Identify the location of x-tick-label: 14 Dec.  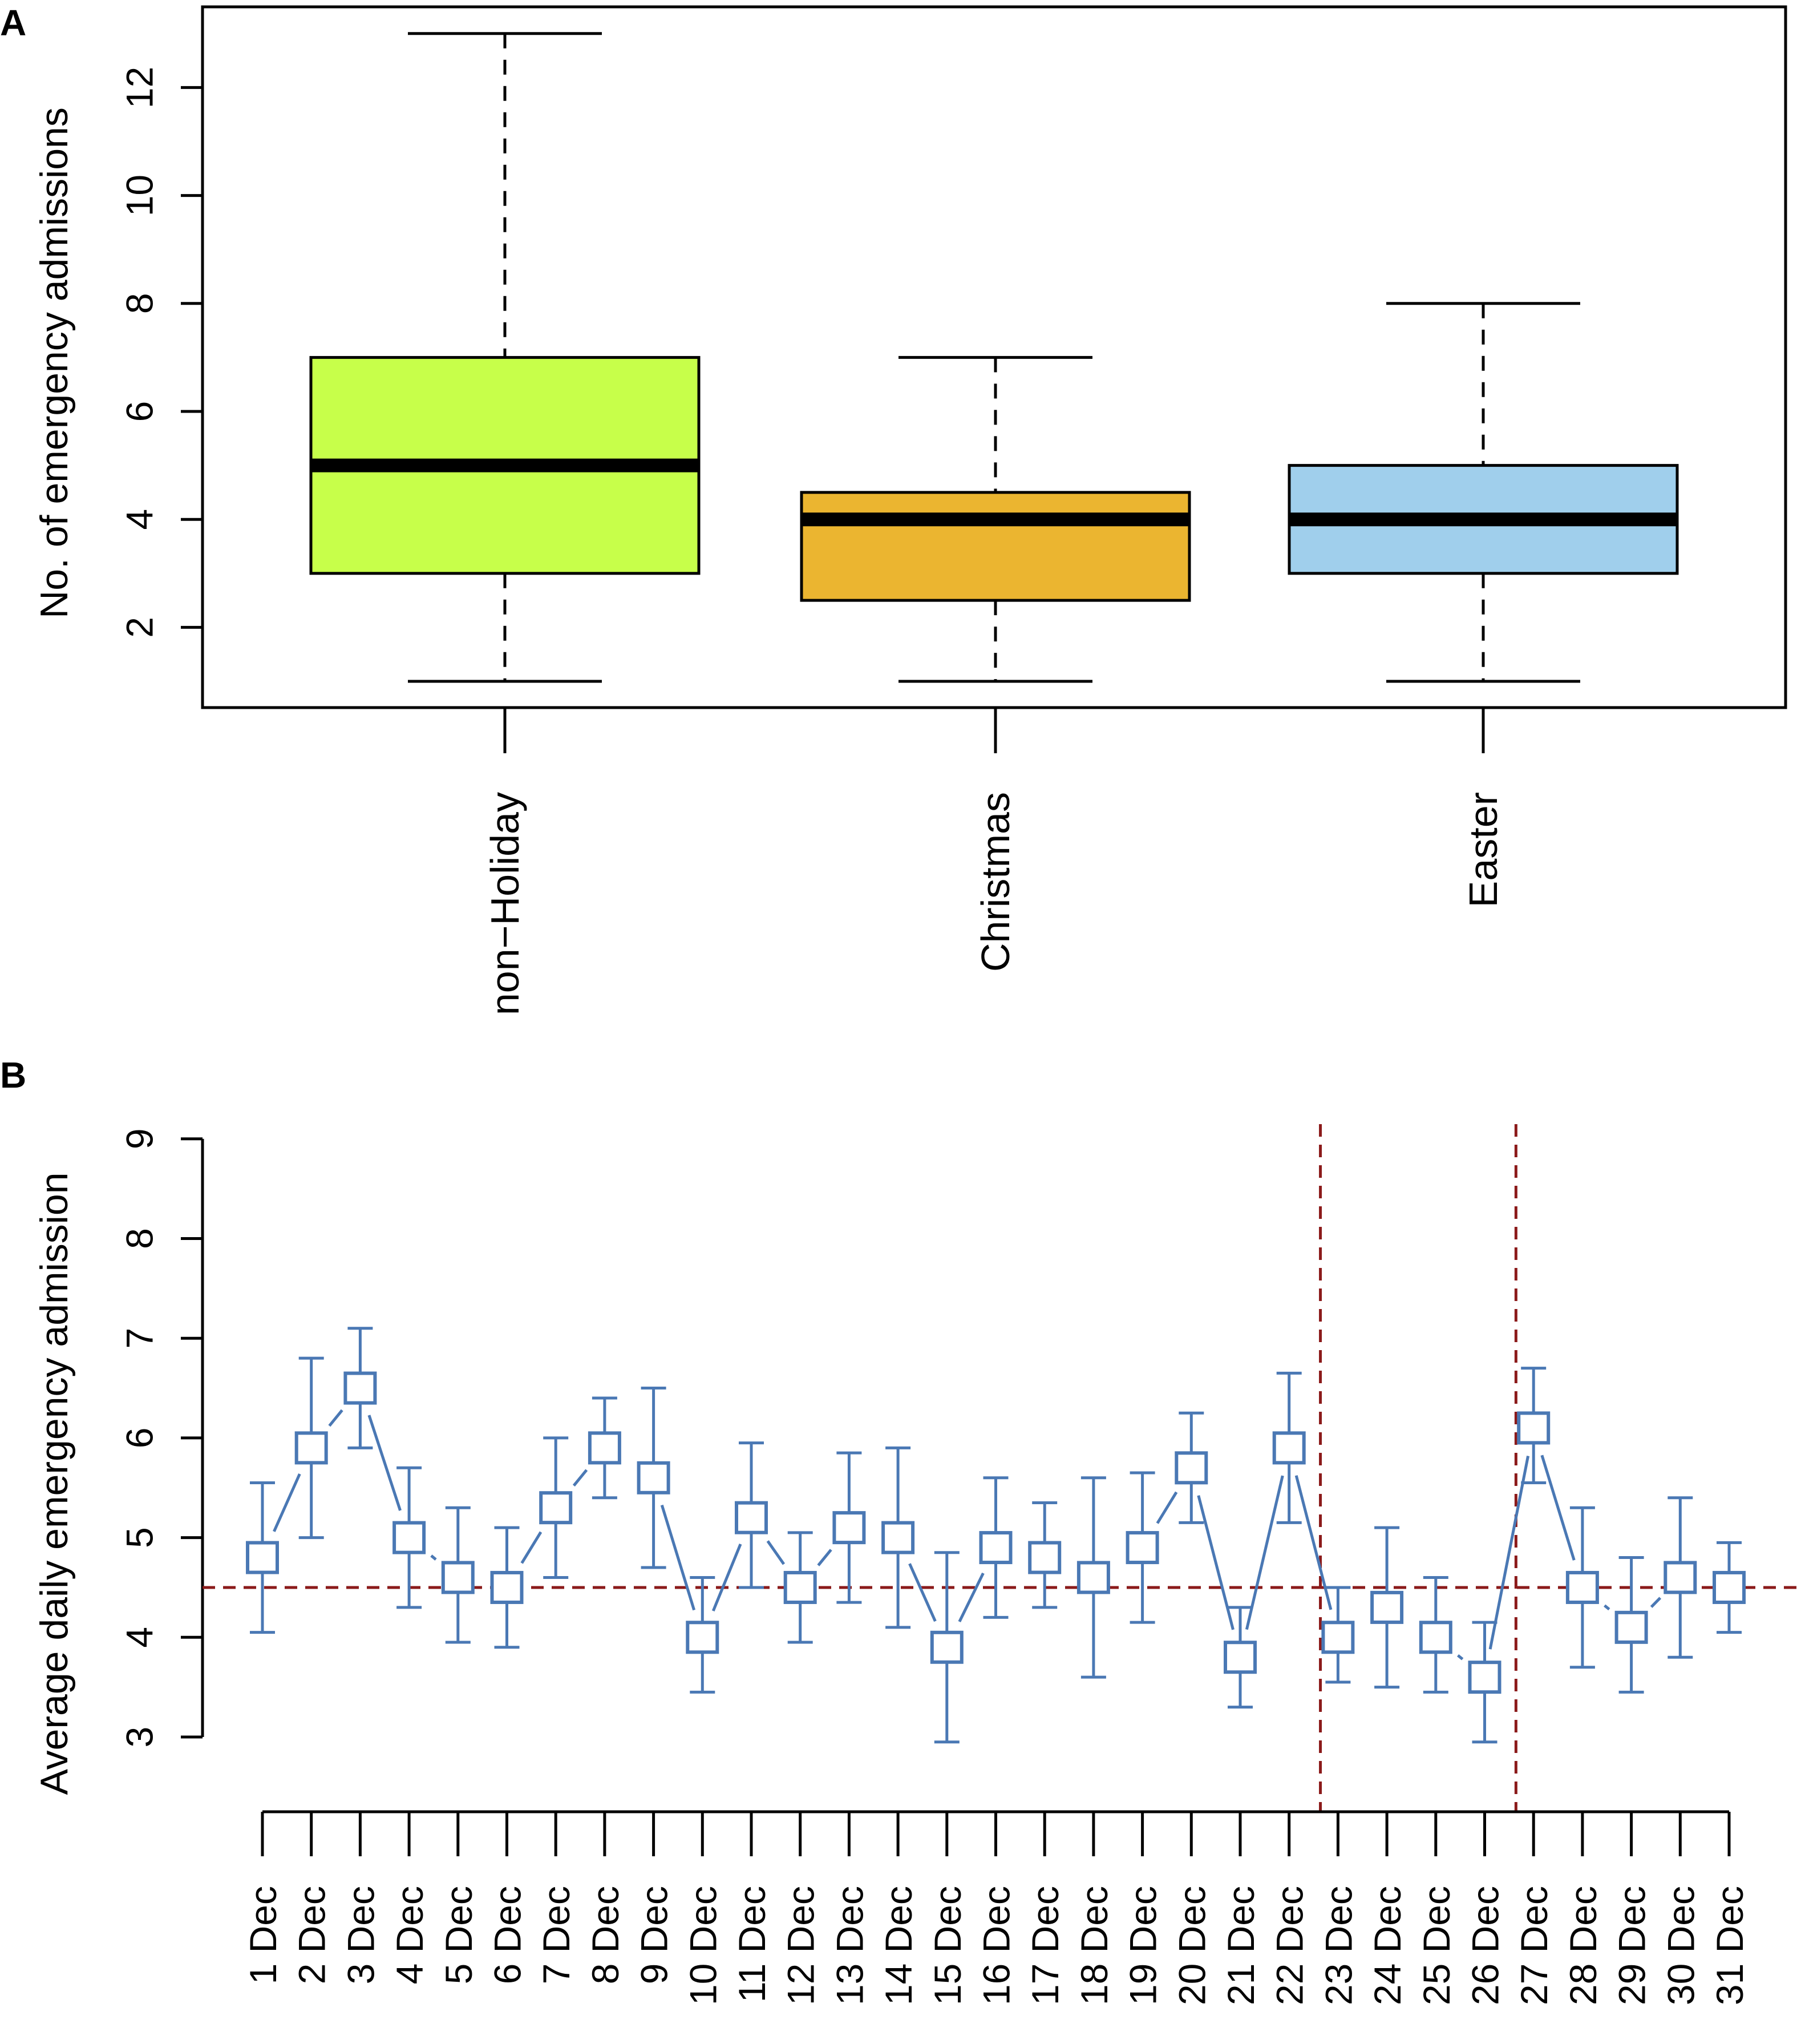
(898, 1945).